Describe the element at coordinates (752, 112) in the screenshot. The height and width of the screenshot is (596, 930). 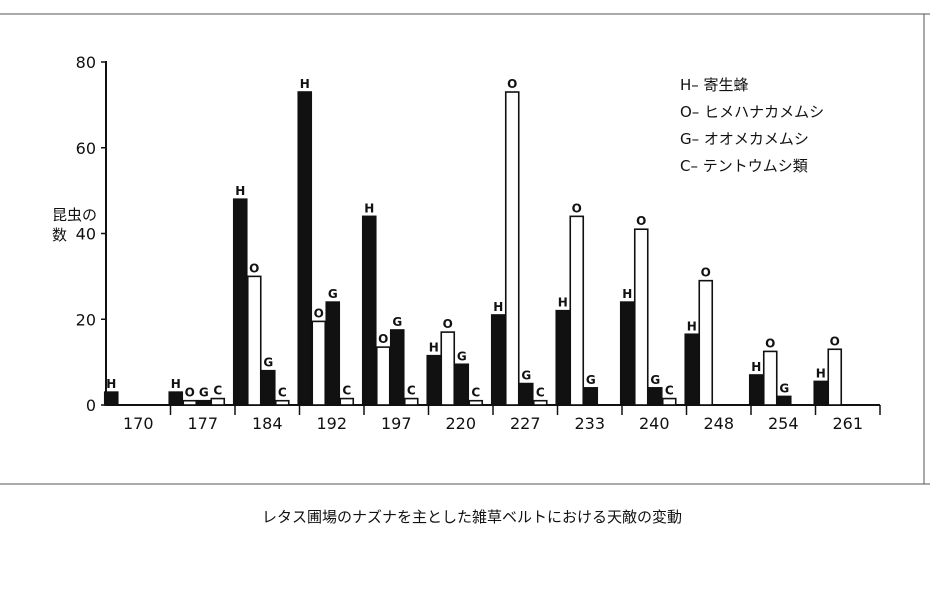
I see `legend-entry: O– ヒメハナカメムシ` at that location.